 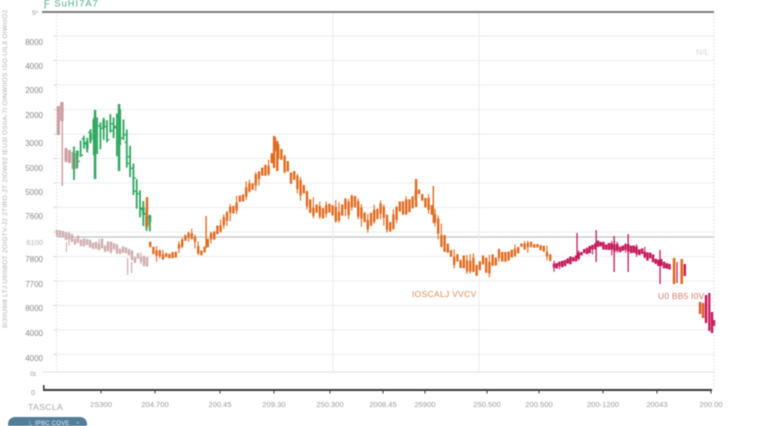 I want to click on svg-text: 25900, so click(x=424, y=404).